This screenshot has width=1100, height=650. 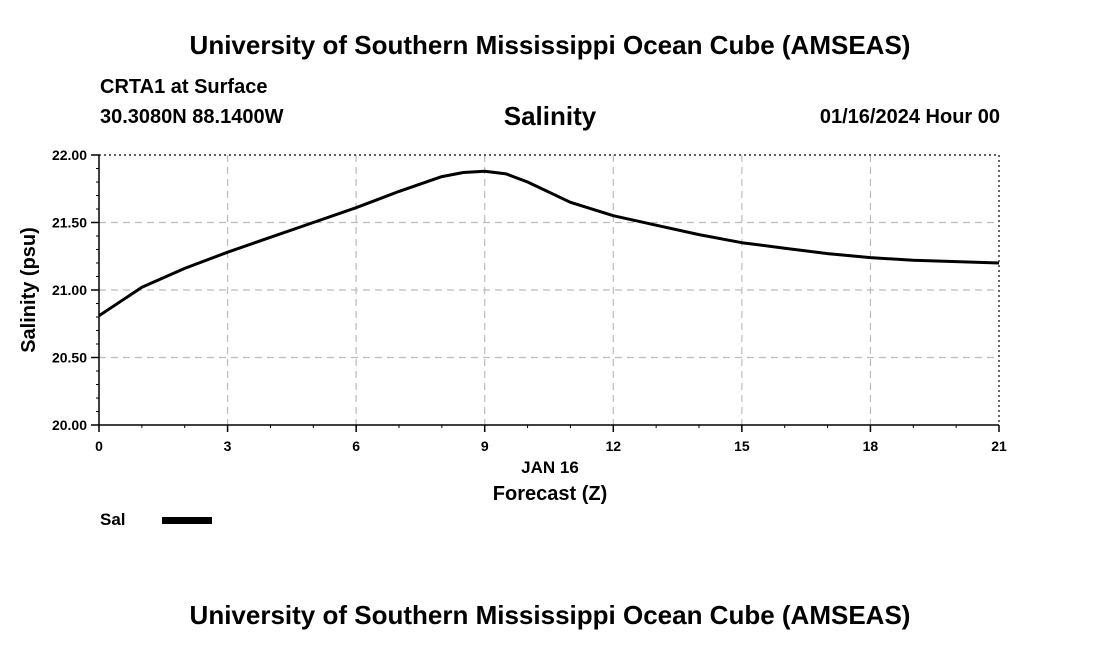 I want to click on legend-label: Sal, so click(x=113, y=519).